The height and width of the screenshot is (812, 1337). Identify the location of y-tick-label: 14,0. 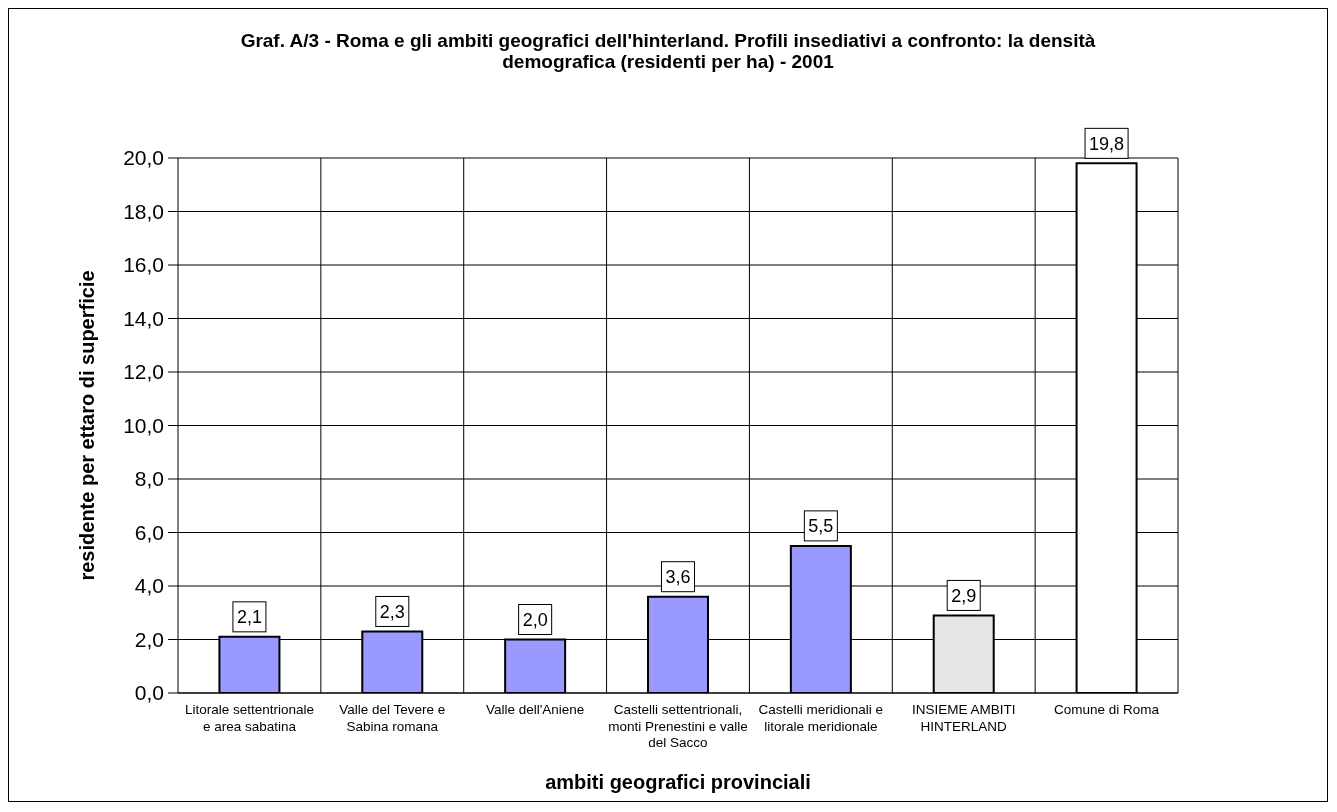
(143, 318).